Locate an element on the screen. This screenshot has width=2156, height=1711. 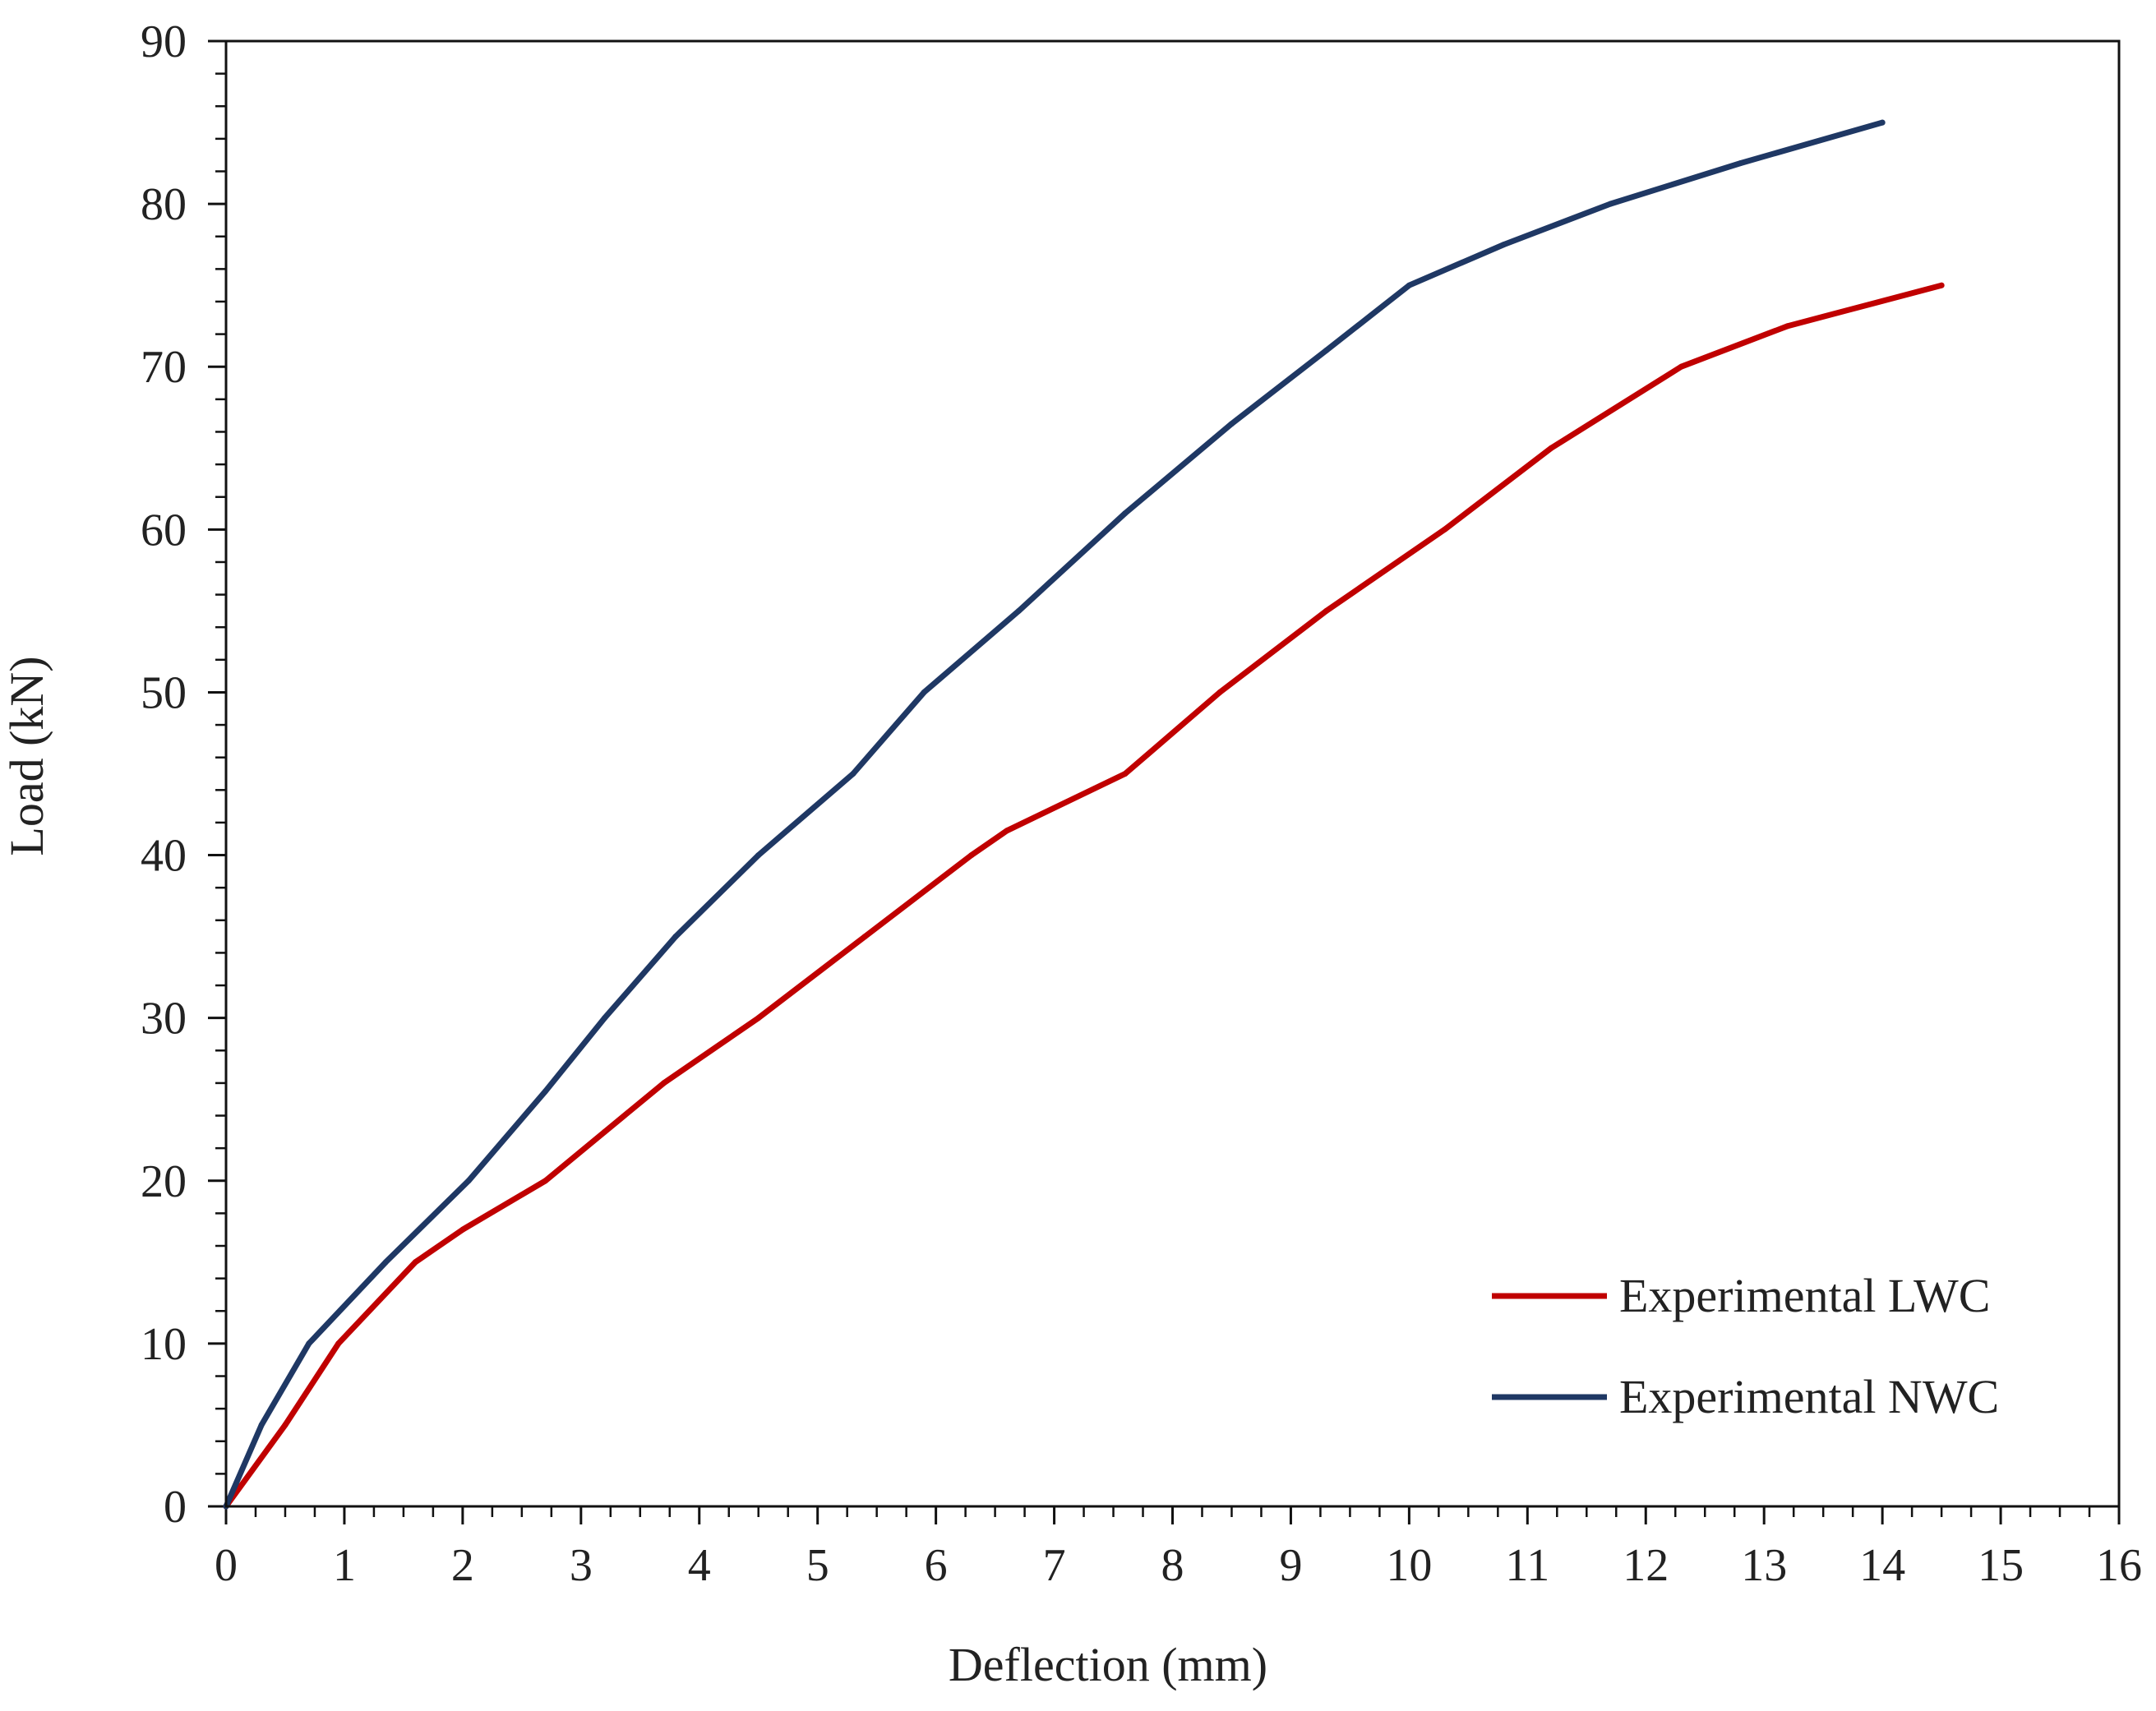
x-tick-label: 8 is located at coordinates (1172, 1565).